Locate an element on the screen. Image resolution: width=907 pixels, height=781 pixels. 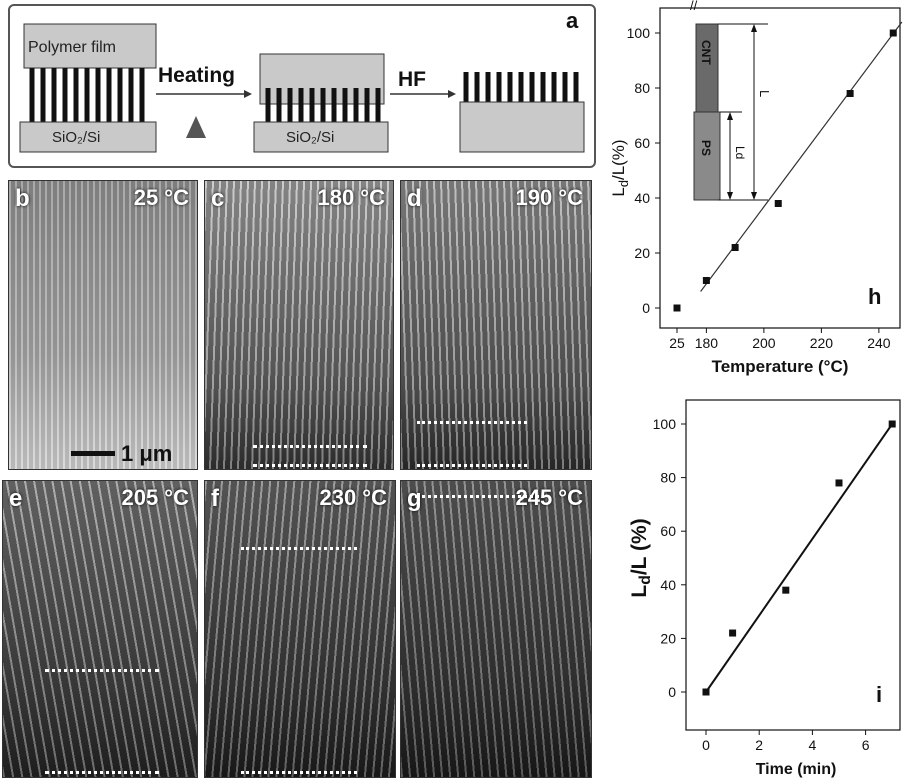
panel-letter-c: c is located at coordinates (218, 198).